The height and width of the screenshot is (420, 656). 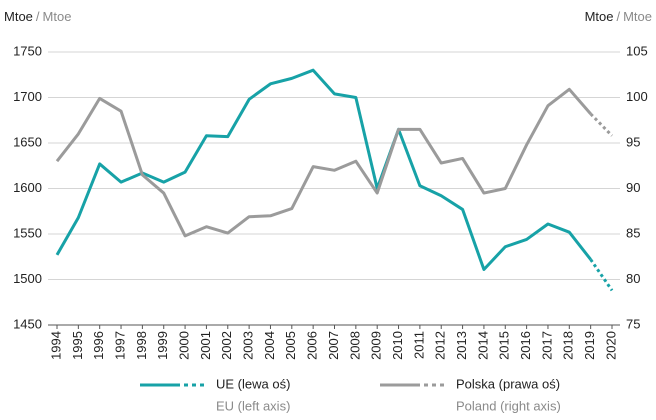 I want to click on x-tick-label: 1997, so click(x=119, y=345).